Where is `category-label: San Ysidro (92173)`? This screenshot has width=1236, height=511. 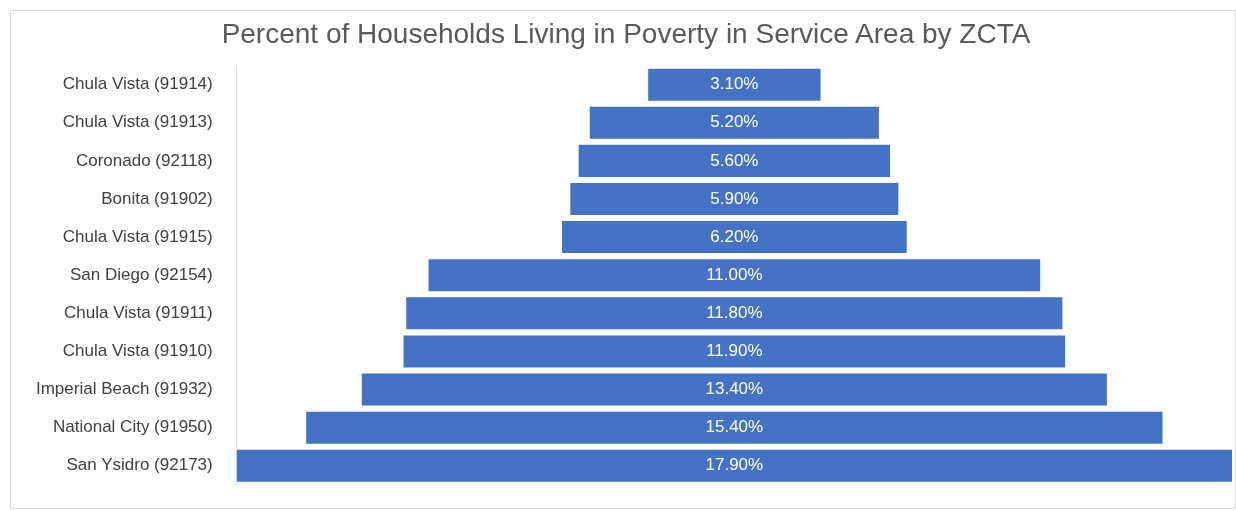
category-label: San Ysidro (92173) is located at coordinates (139, 465).